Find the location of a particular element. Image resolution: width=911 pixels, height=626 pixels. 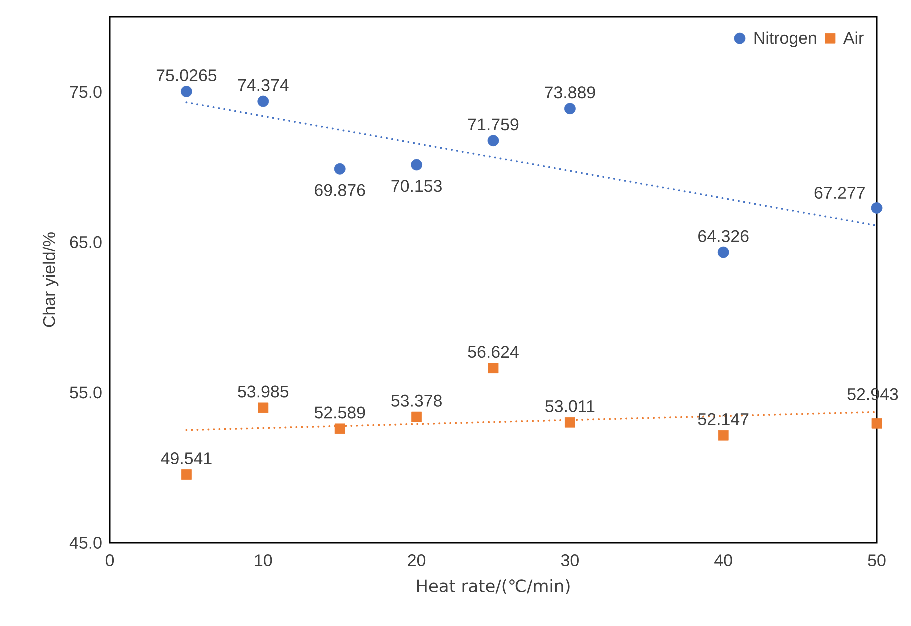

data-label: 73.889 is located at coordinates (570, 92).